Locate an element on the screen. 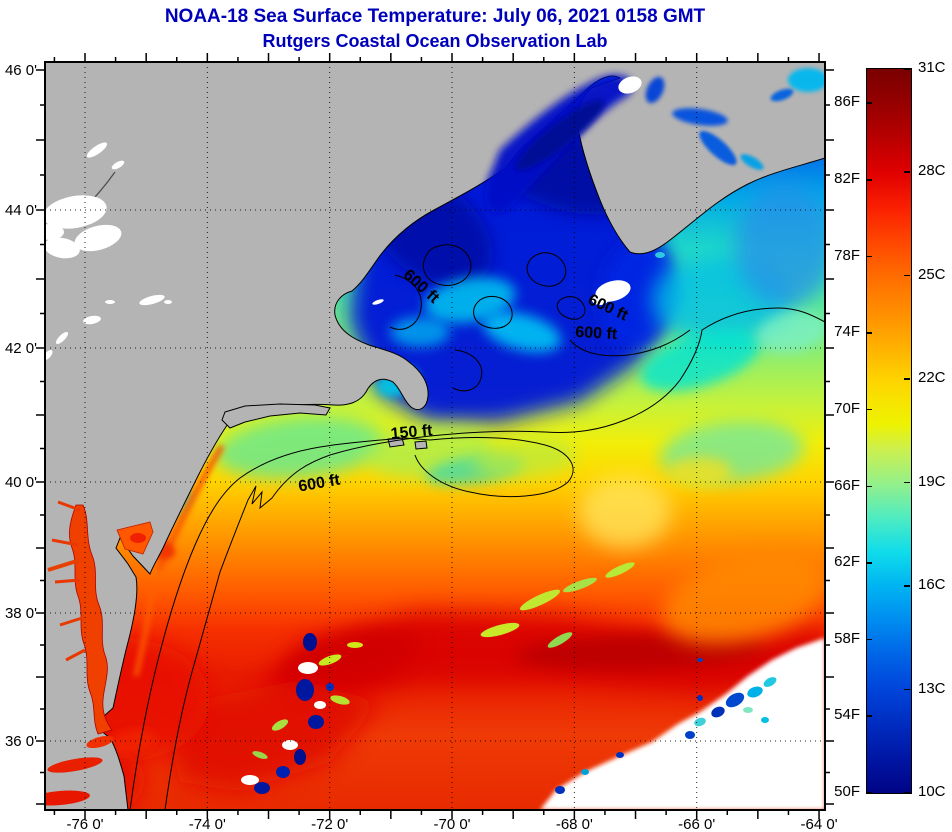  ches-mouth-plume is located at coordinates (132, 742).